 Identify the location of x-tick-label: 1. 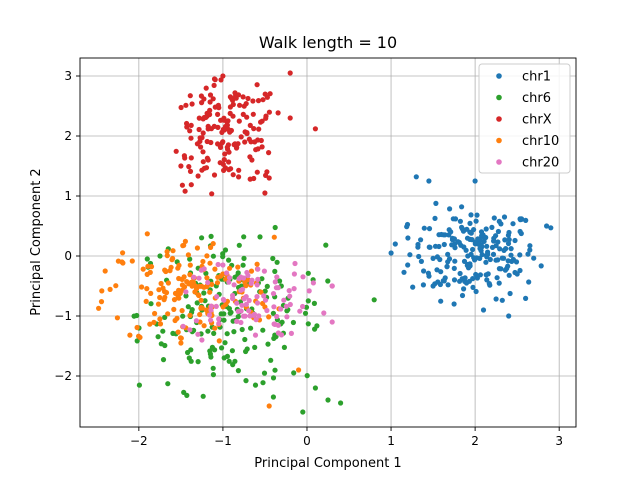
(391, 441).